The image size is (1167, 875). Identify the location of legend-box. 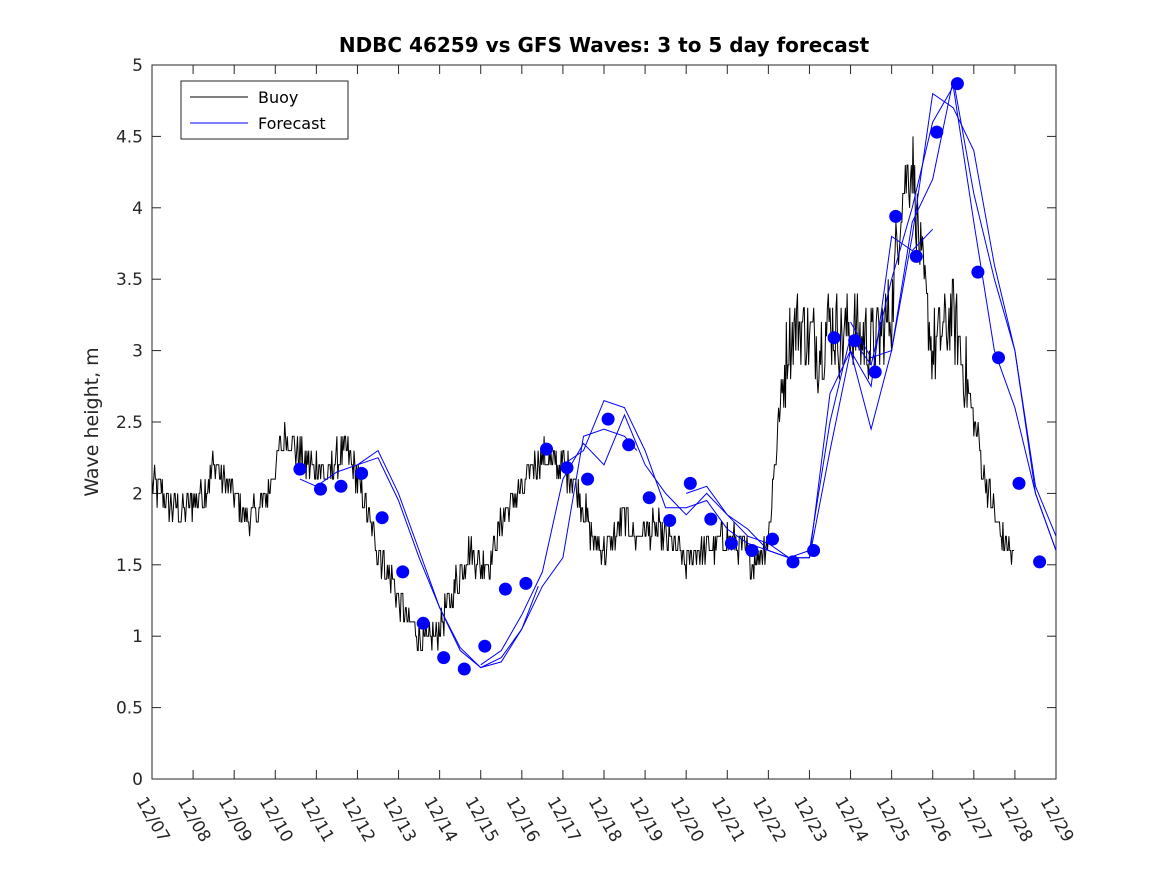
(264, 110).